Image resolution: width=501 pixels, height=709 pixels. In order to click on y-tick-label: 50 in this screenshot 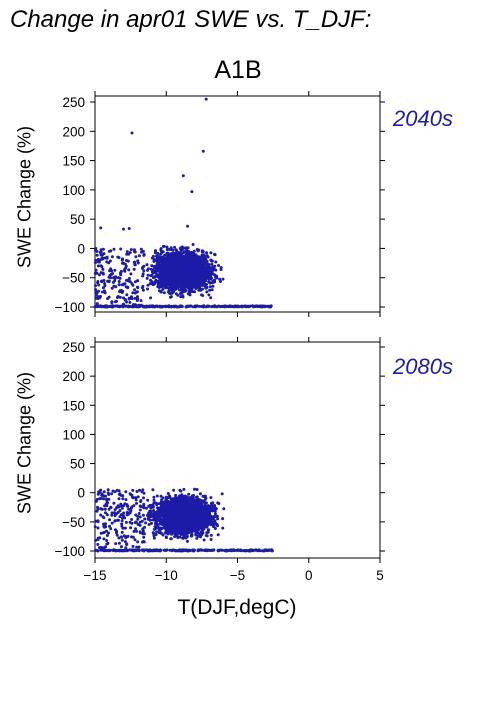, I will do `click(77, 464)`.